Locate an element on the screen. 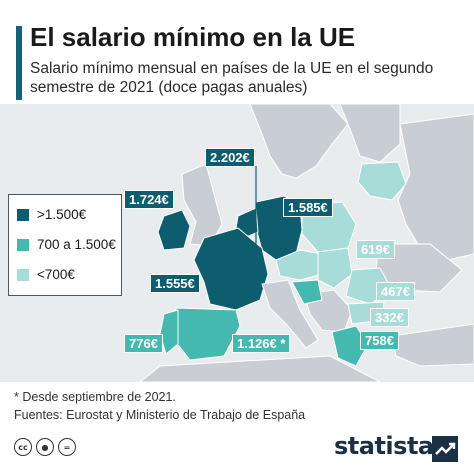 This screenshot has width=474, height=474. map-legend: >1.500€ 700 a 1.500€ <700€ is located at coordinates (65, 245).